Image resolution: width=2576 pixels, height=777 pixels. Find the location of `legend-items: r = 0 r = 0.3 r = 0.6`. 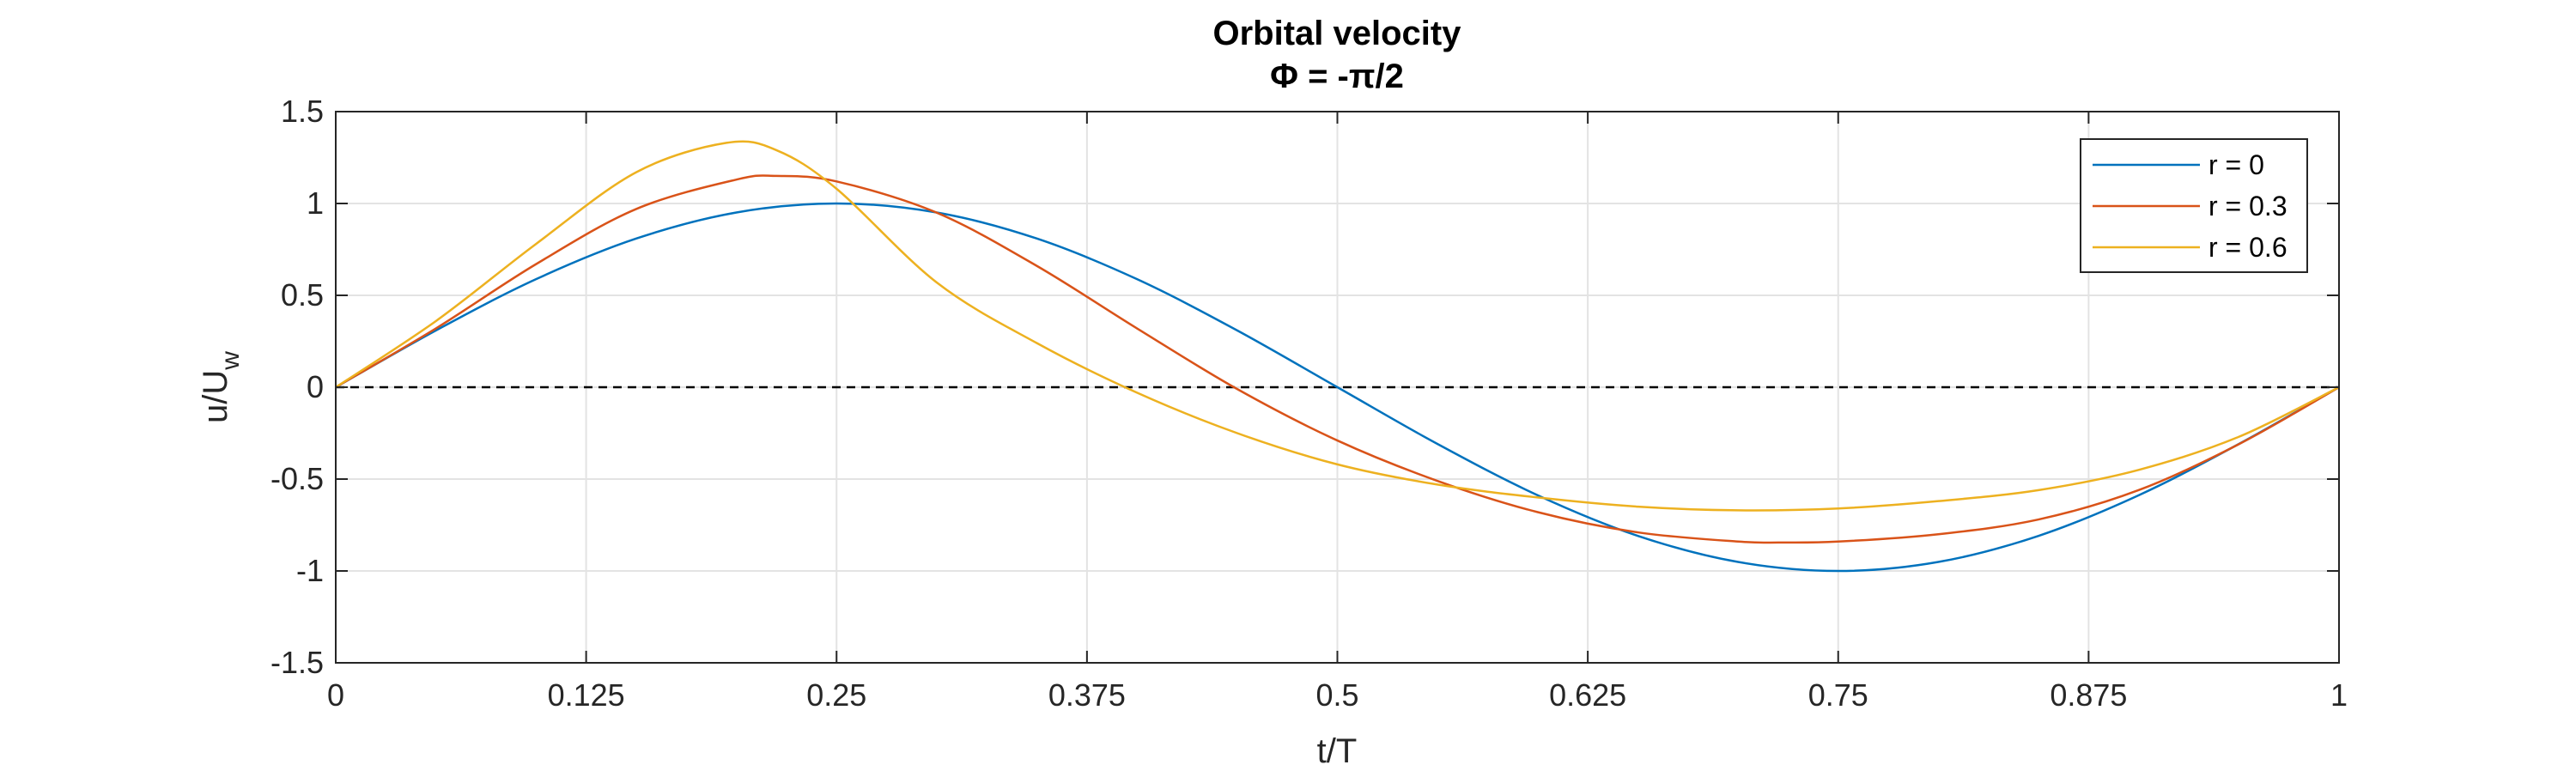

legend-items: r = 0 r = 0.3 r = 0.6 is located at coordinates (2190, 206).